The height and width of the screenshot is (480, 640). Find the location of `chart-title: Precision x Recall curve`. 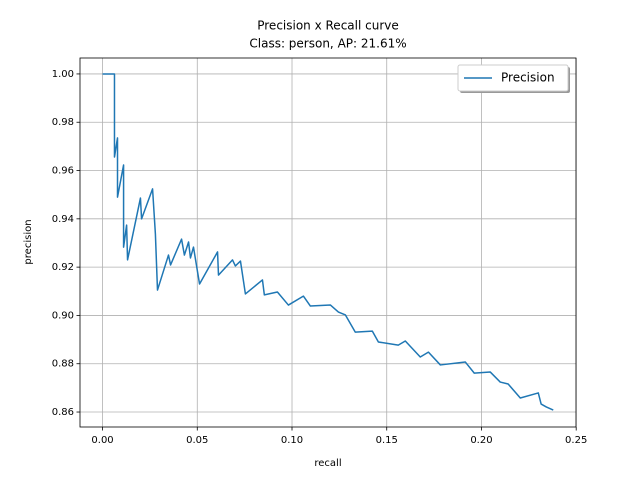

chart-title: Precision x Recall curve is located at coordinates (328, 26).